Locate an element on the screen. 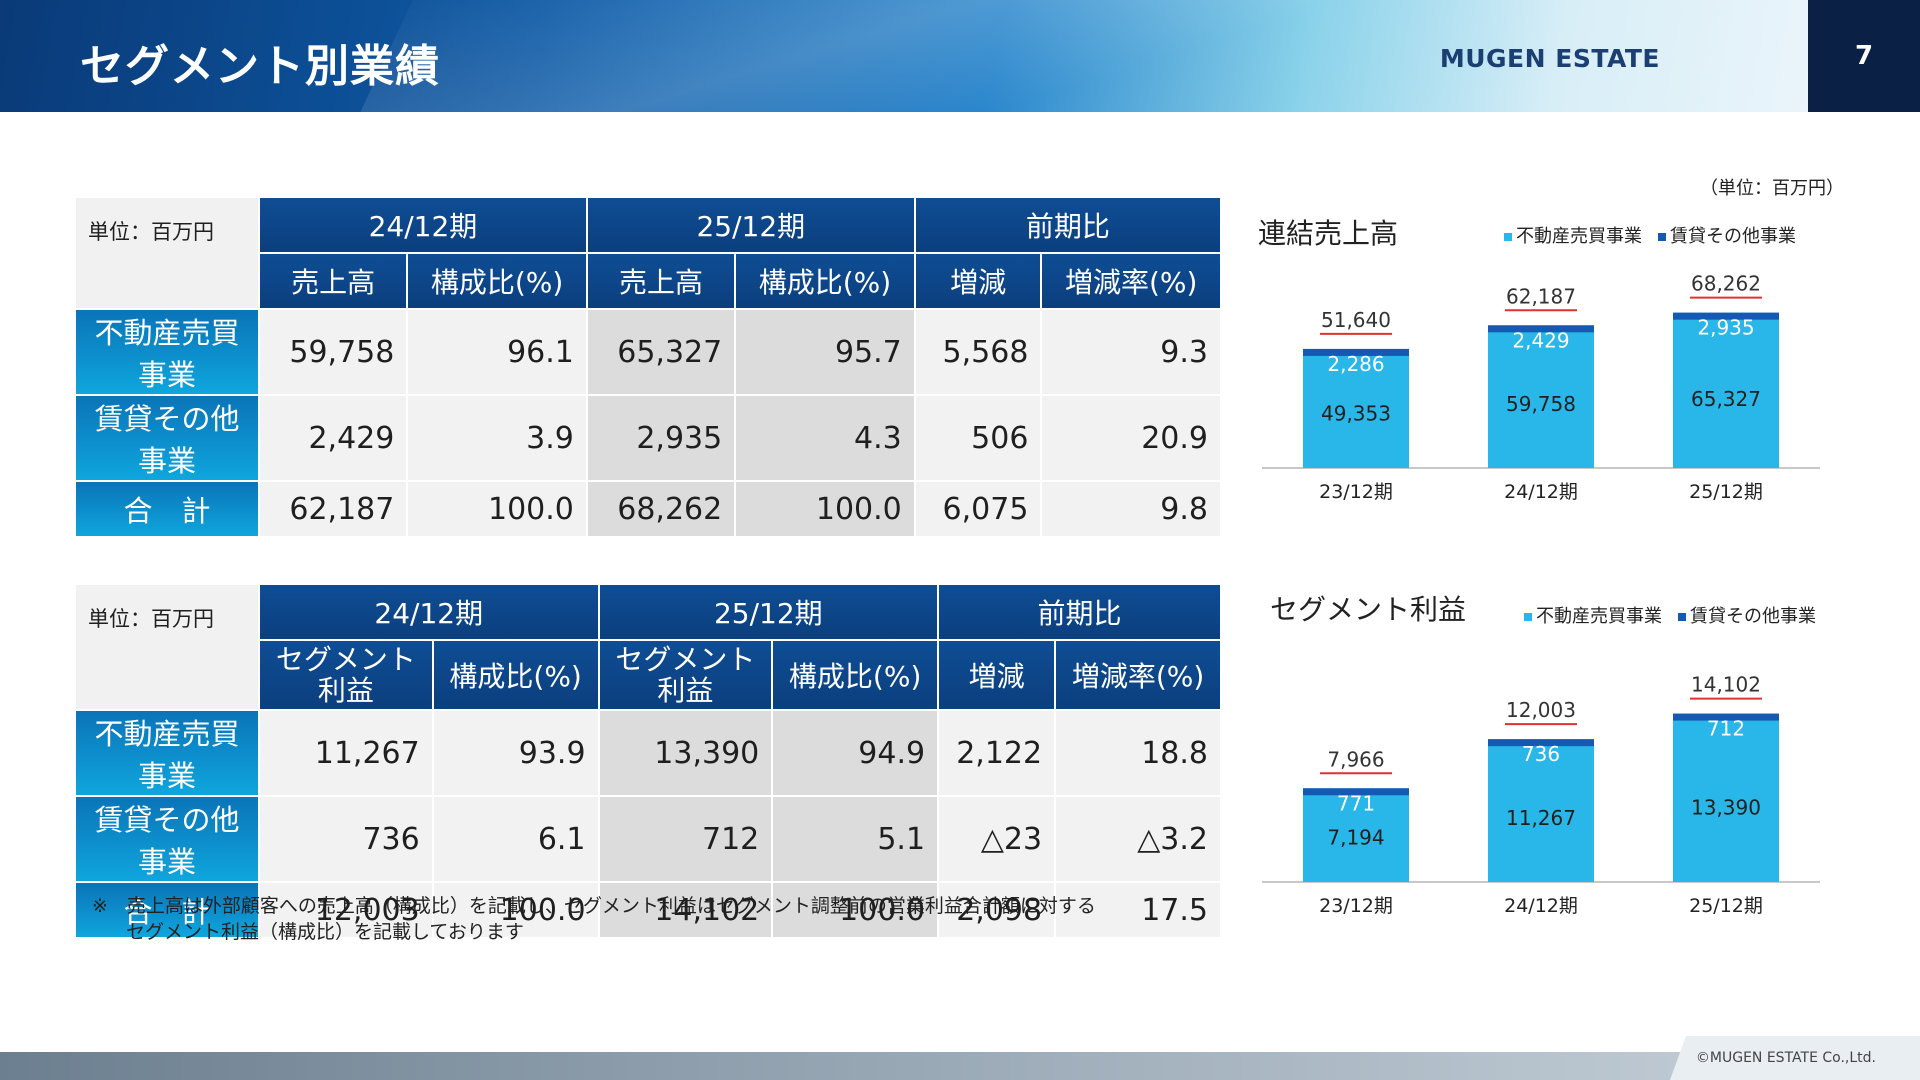 Image resolution: width=1920 pixels, height=1080 pixels. cell: 18.8 is located at coordinates (1138, 753).